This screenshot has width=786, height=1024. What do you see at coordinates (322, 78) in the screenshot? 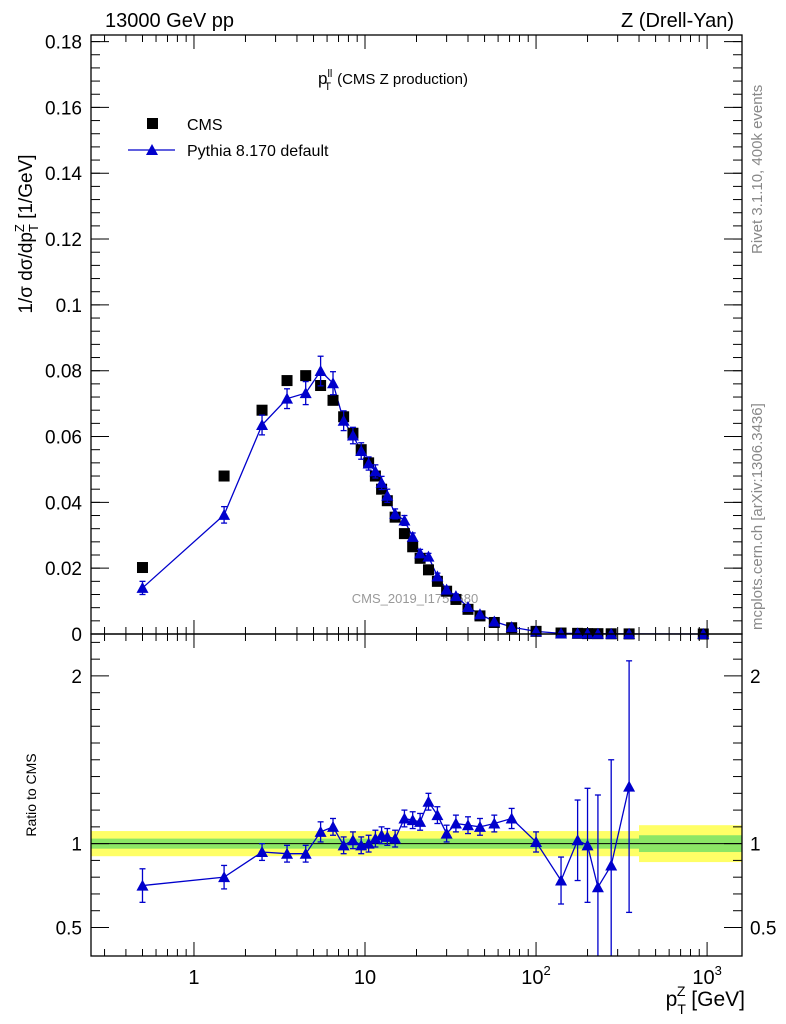
I see `title-p: p` at bounding box center [322, 78].